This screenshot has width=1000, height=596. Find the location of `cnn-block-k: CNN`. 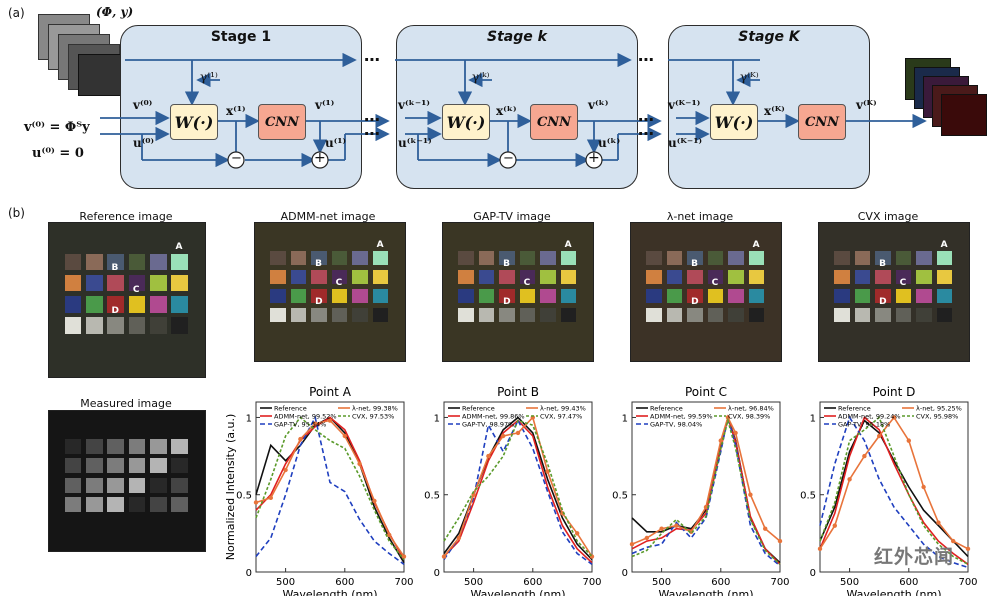

cnn-block-k: CNN is located at coordinates (554, 122).